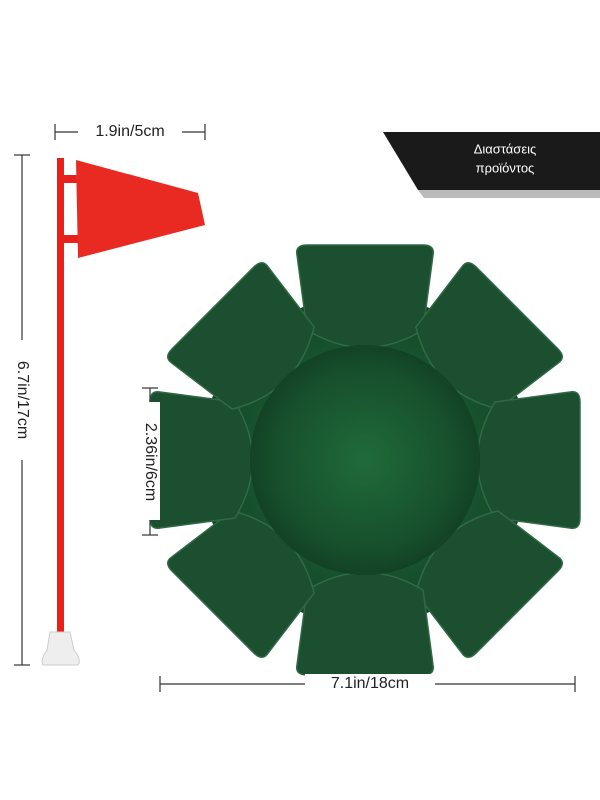  I want to click on dimension-label: 1.9in/5cm, so click(129, 131).